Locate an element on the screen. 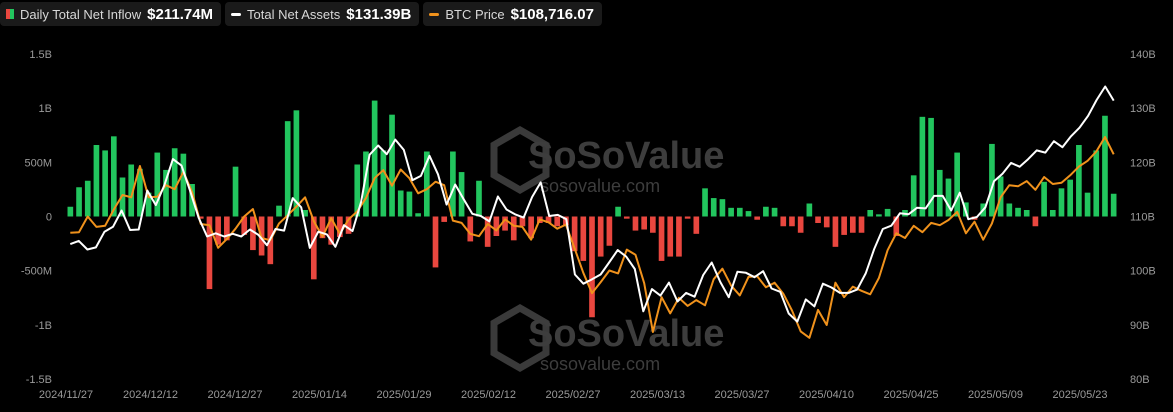  legend-label-btc-price: BTC Price is located at coordinates (475, 14).